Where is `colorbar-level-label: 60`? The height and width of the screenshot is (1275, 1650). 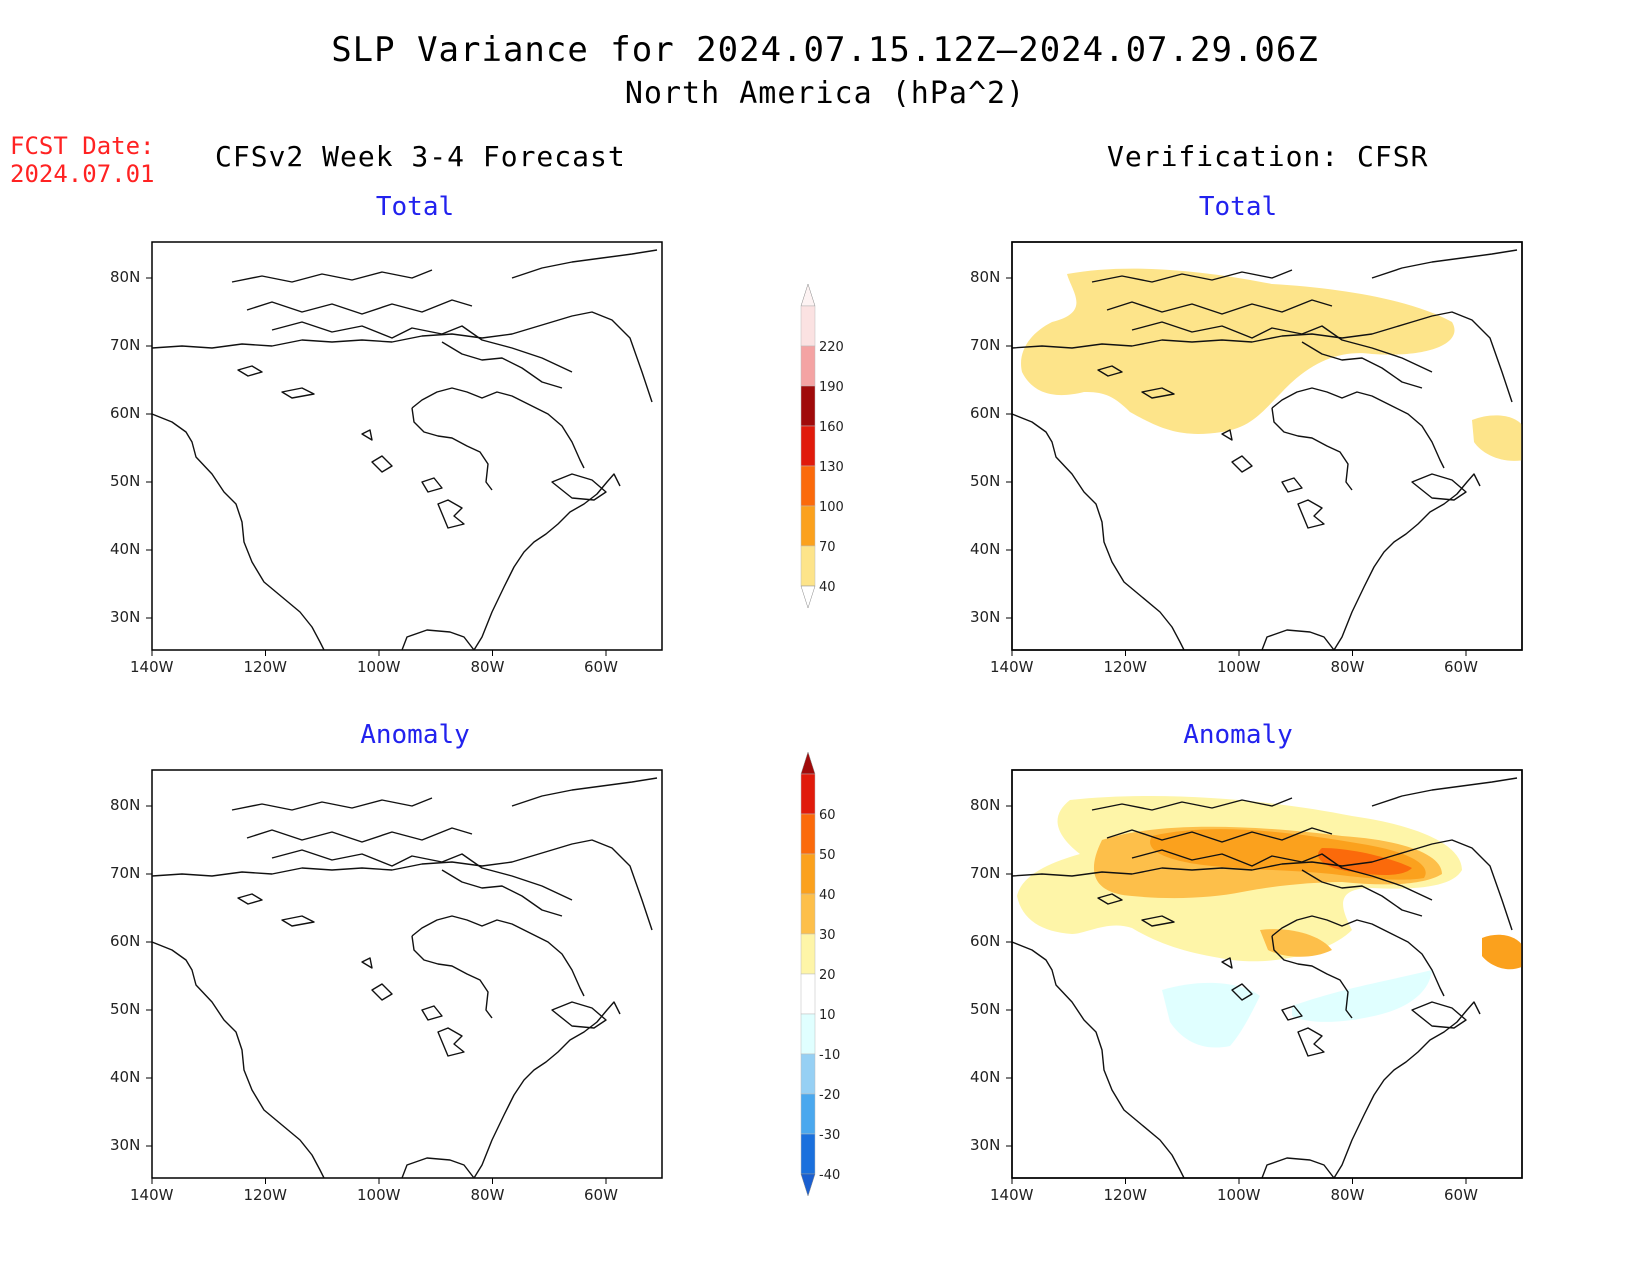
colorbar-level-label: 60 is located at coordinates (827, 815).